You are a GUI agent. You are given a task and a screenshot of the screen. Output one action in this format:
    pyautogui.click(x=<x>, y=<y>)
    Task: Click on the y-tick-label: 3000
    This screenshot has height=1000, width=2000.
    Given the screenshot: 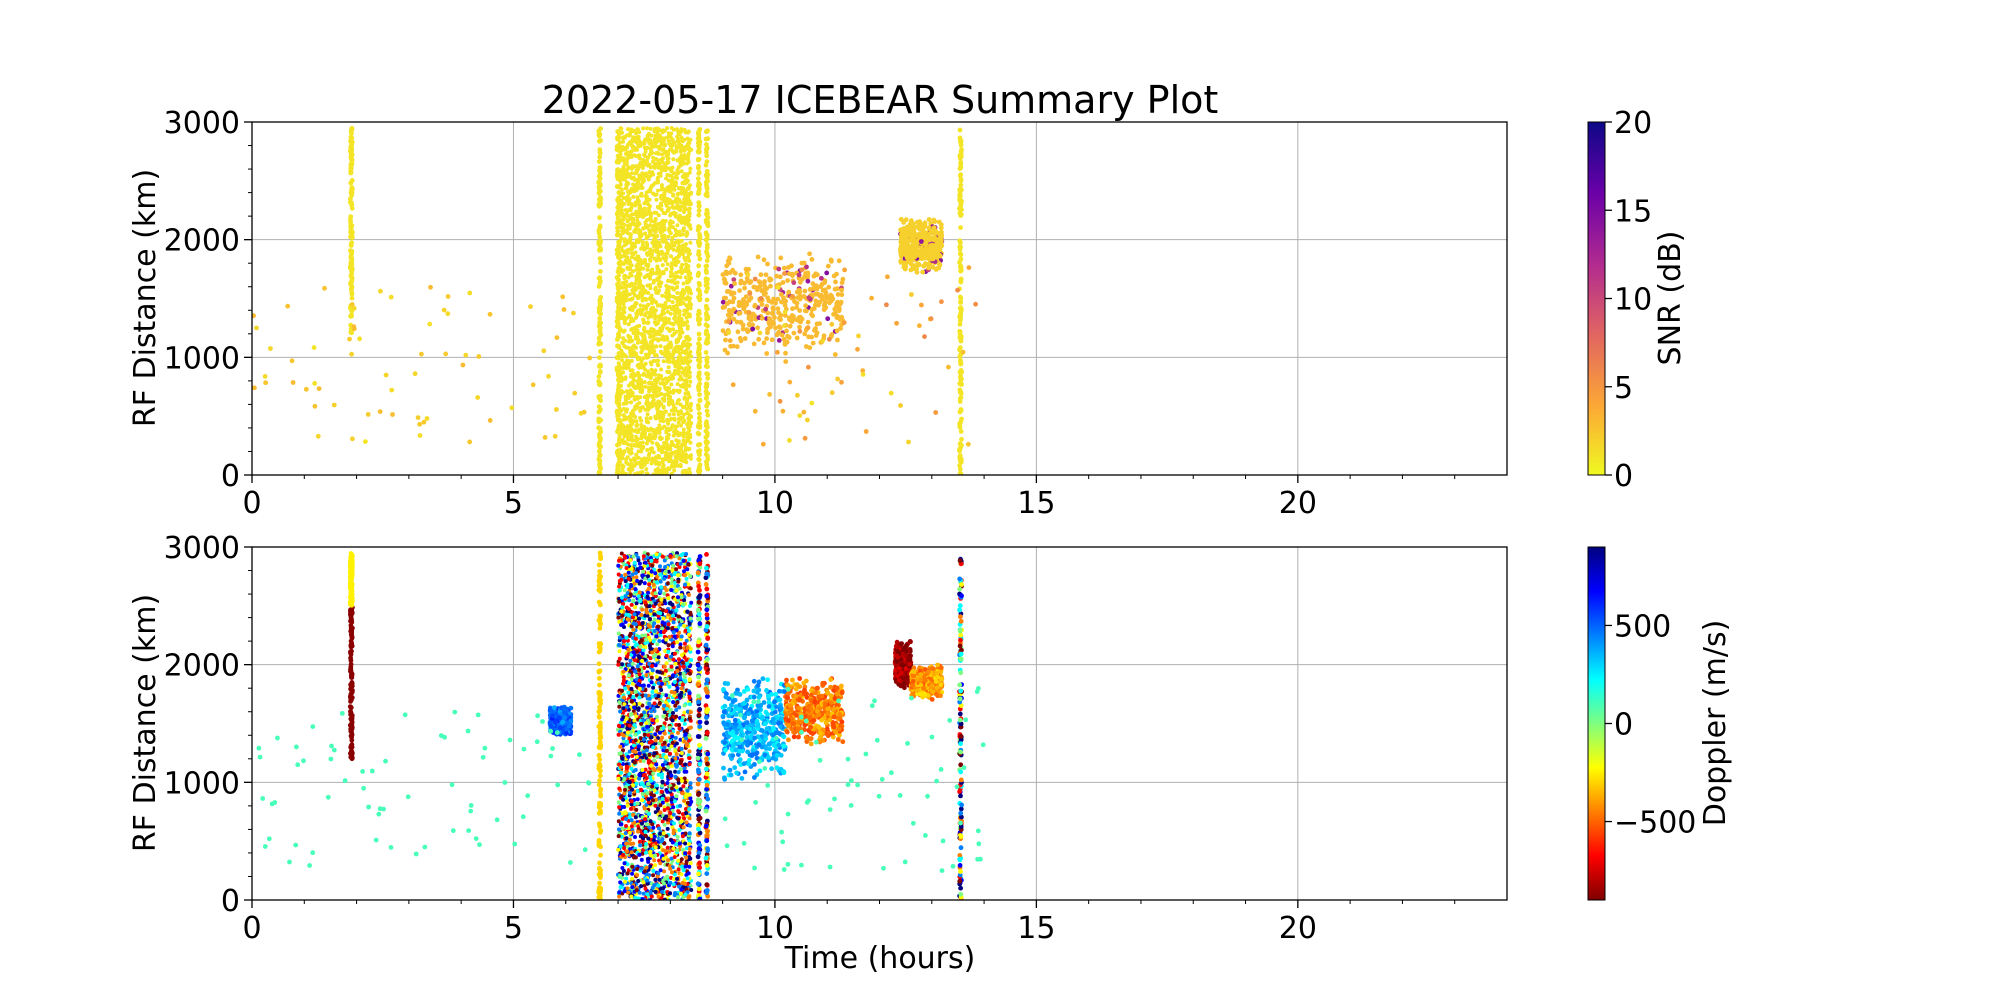 What is the action you would take?
    pyautogui.click(x=202, y=123)
    